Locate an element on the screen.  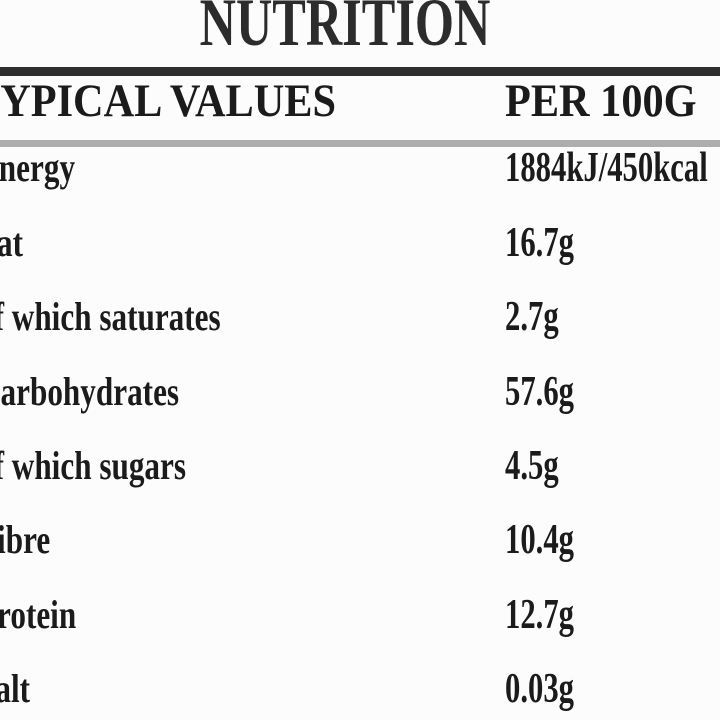
nutrient-value: 4.5g is located at coordinates (532, 466).